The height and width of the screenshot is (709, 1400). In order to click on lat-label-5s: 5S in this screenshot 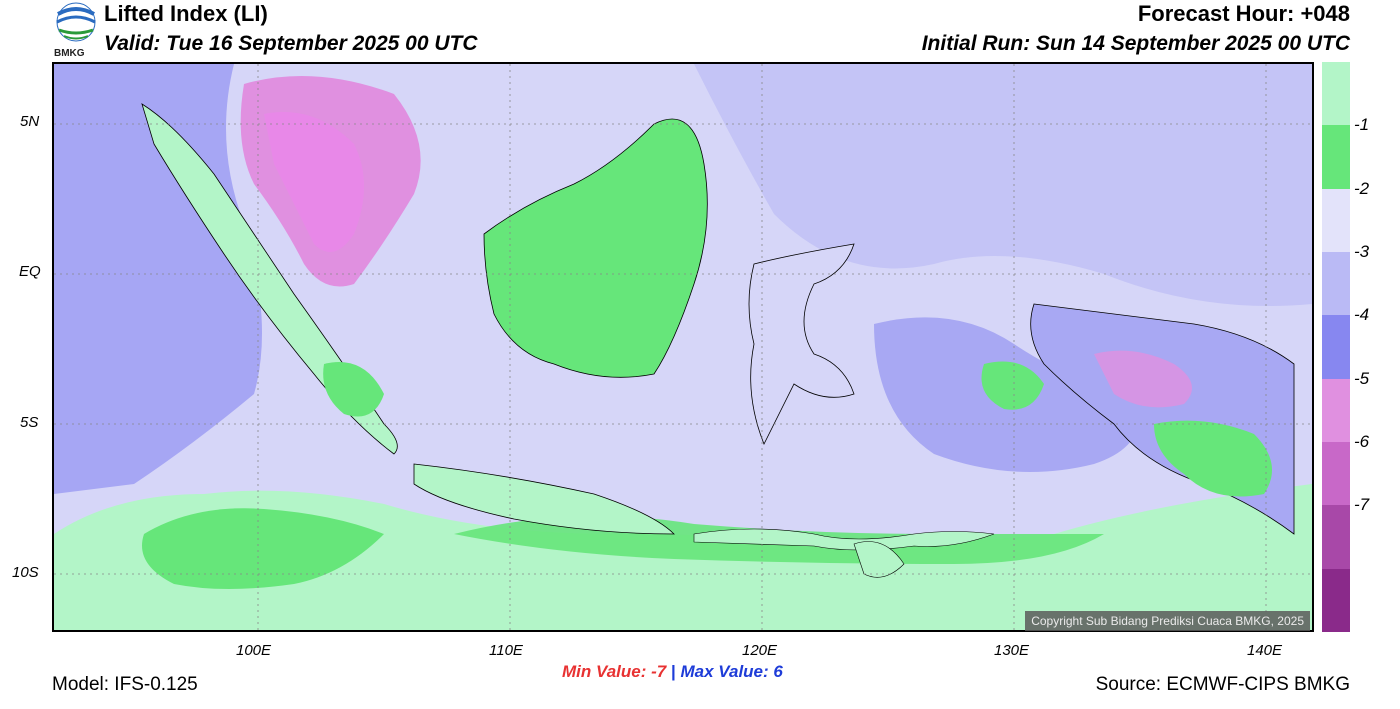, I will do `click(29, 422)`.